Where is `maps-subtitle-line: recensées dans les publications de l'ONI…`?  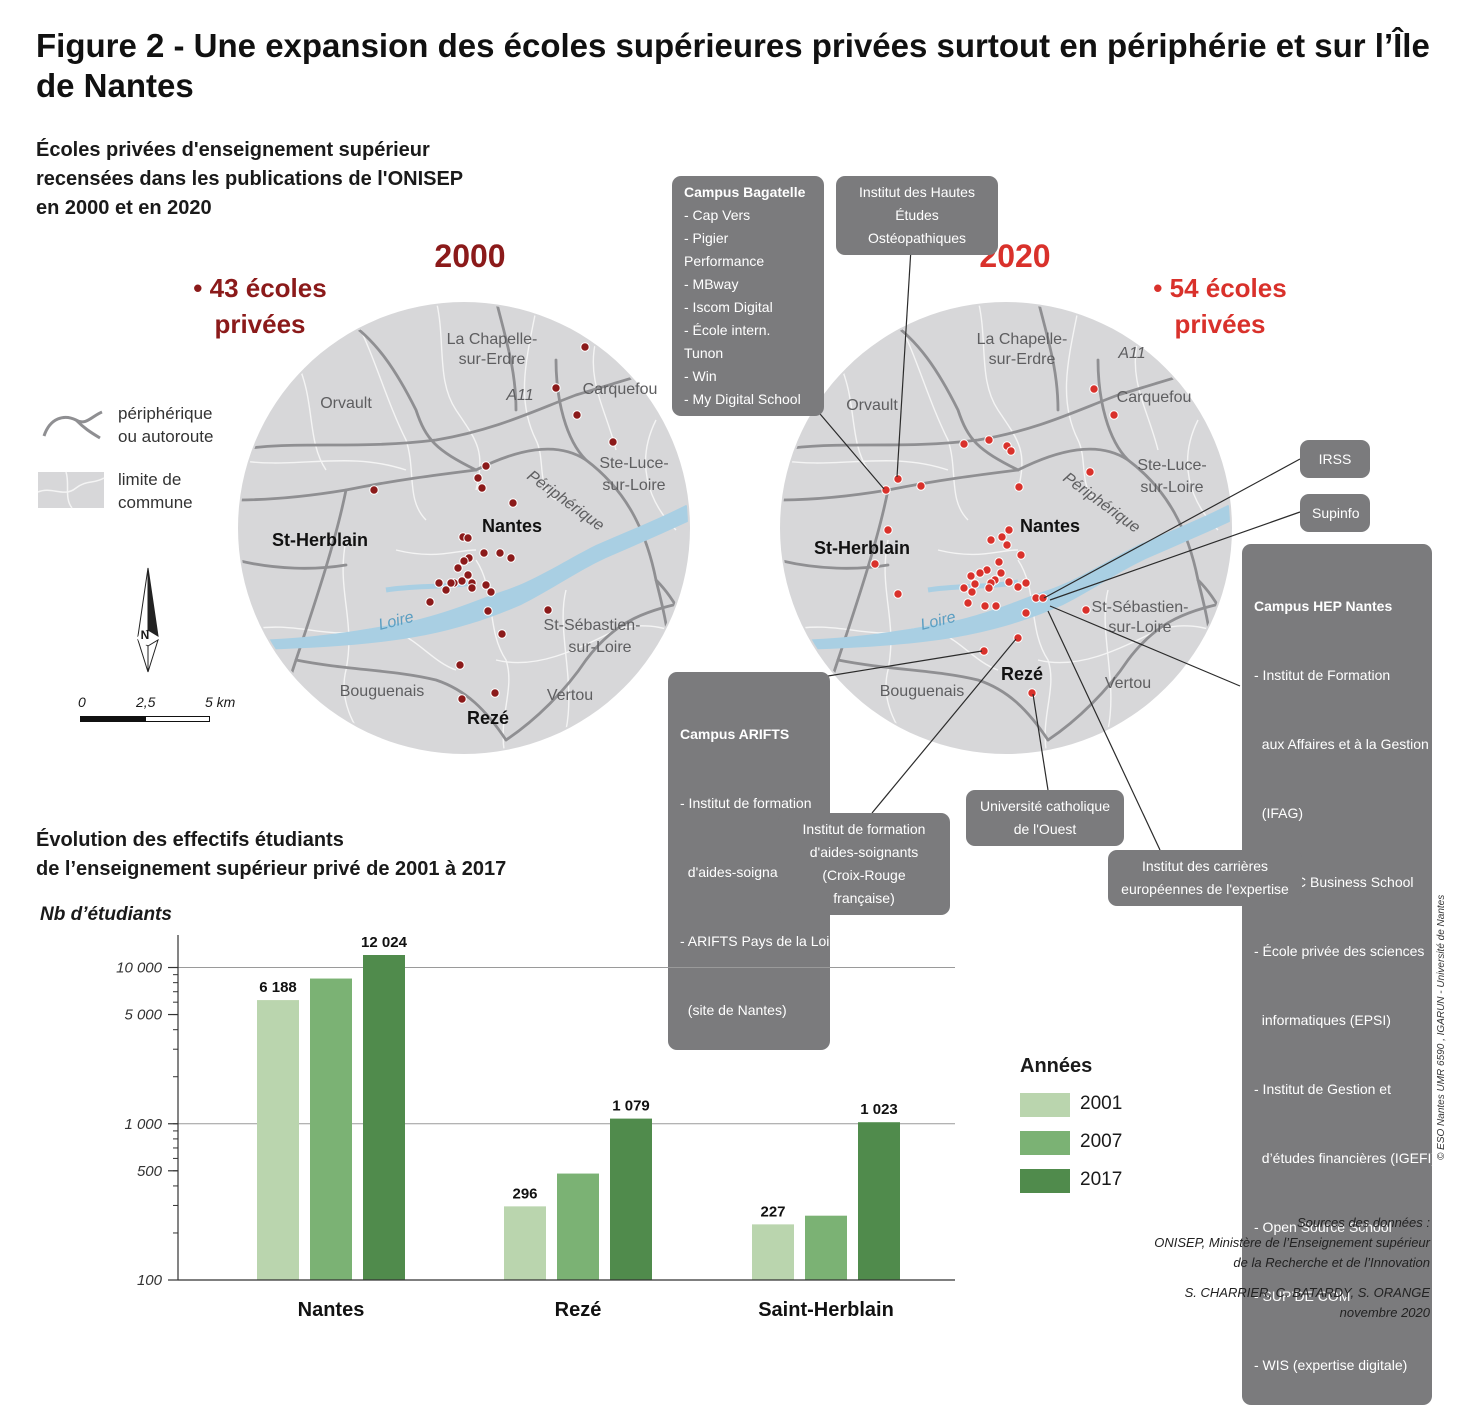
maps-subtitle-line: recensées dans les publications de l'ONI… is located at coordinates (250, 179).